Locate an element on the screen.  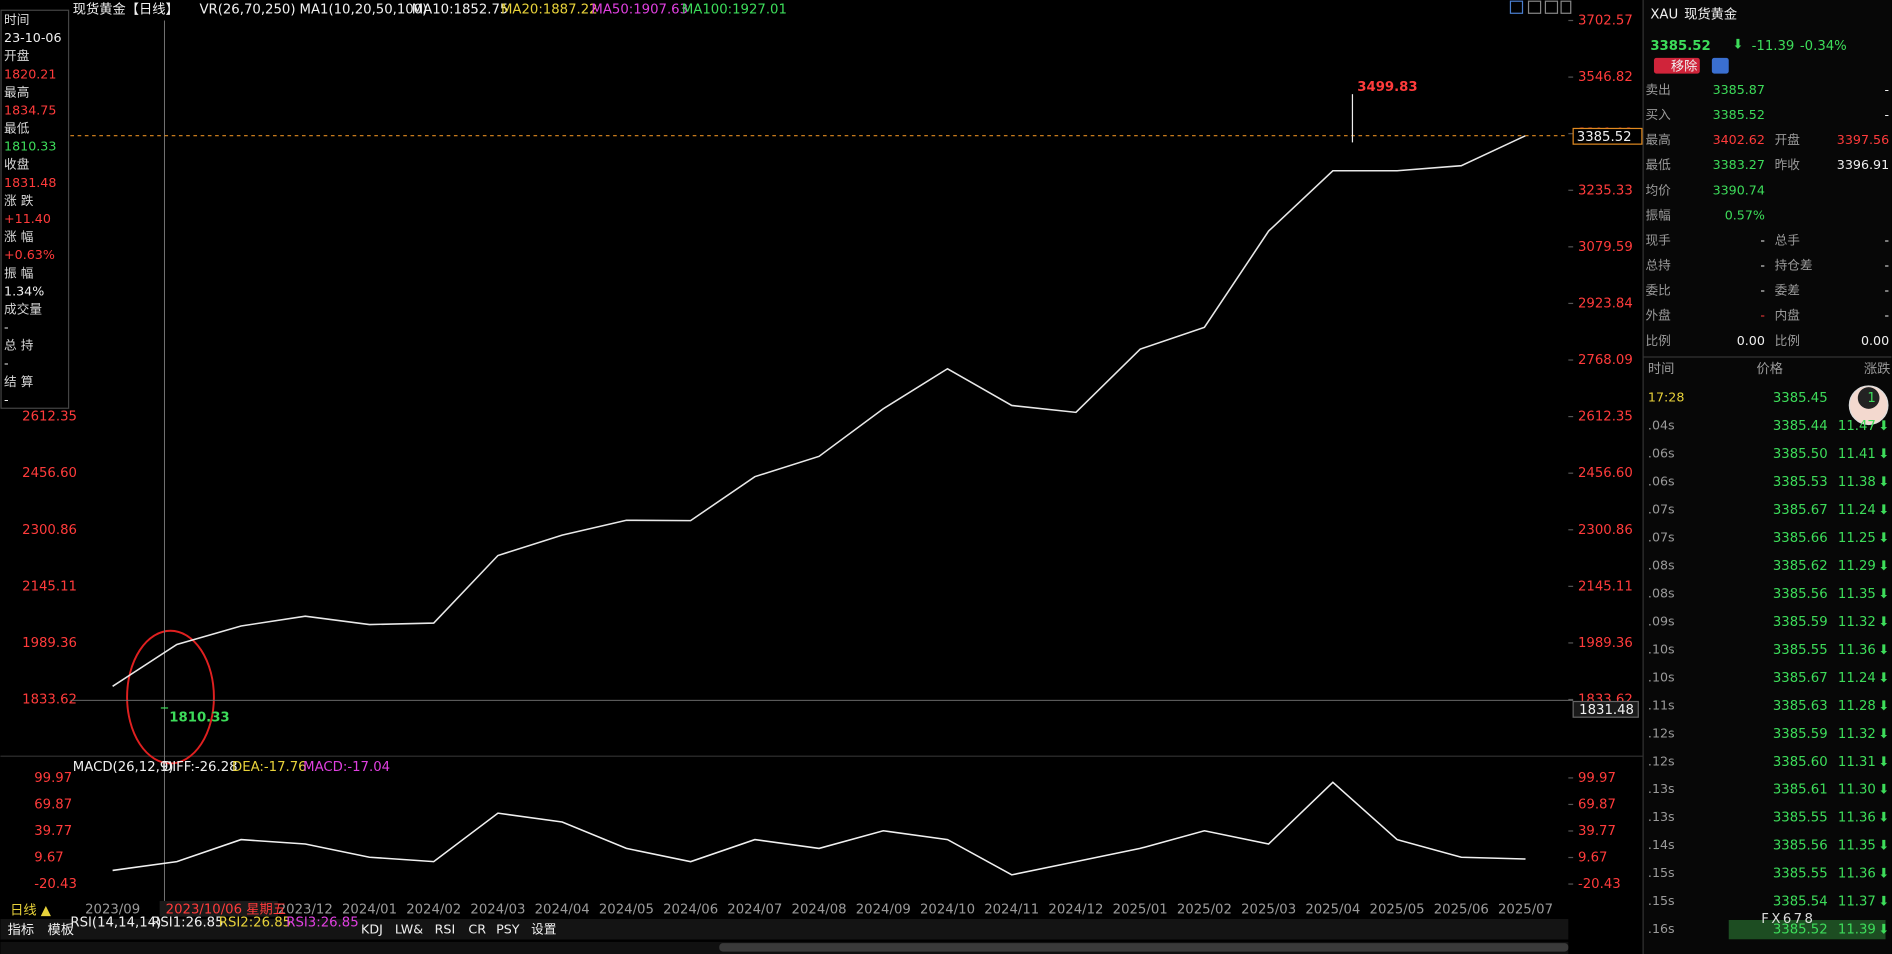
trade-time: .16s is located at coordinates (1661, 928).